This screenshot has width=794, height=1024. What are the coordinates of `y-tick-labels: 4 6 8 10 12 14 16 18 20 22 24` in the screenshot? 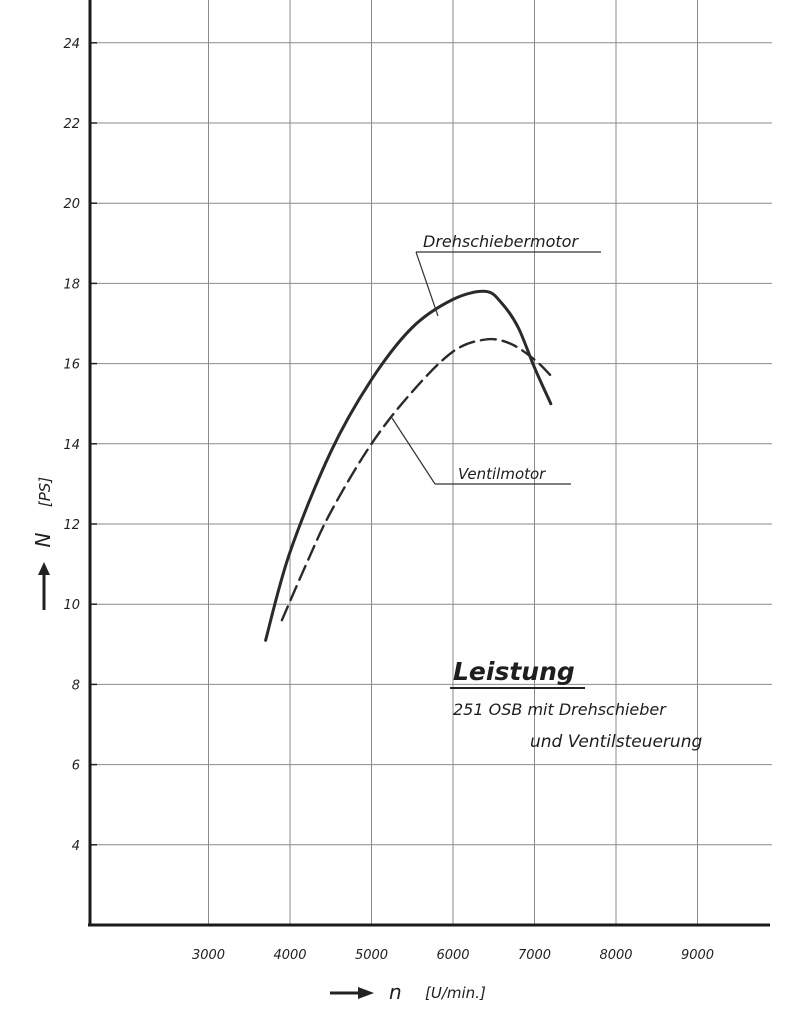 It's located at (80, 445).